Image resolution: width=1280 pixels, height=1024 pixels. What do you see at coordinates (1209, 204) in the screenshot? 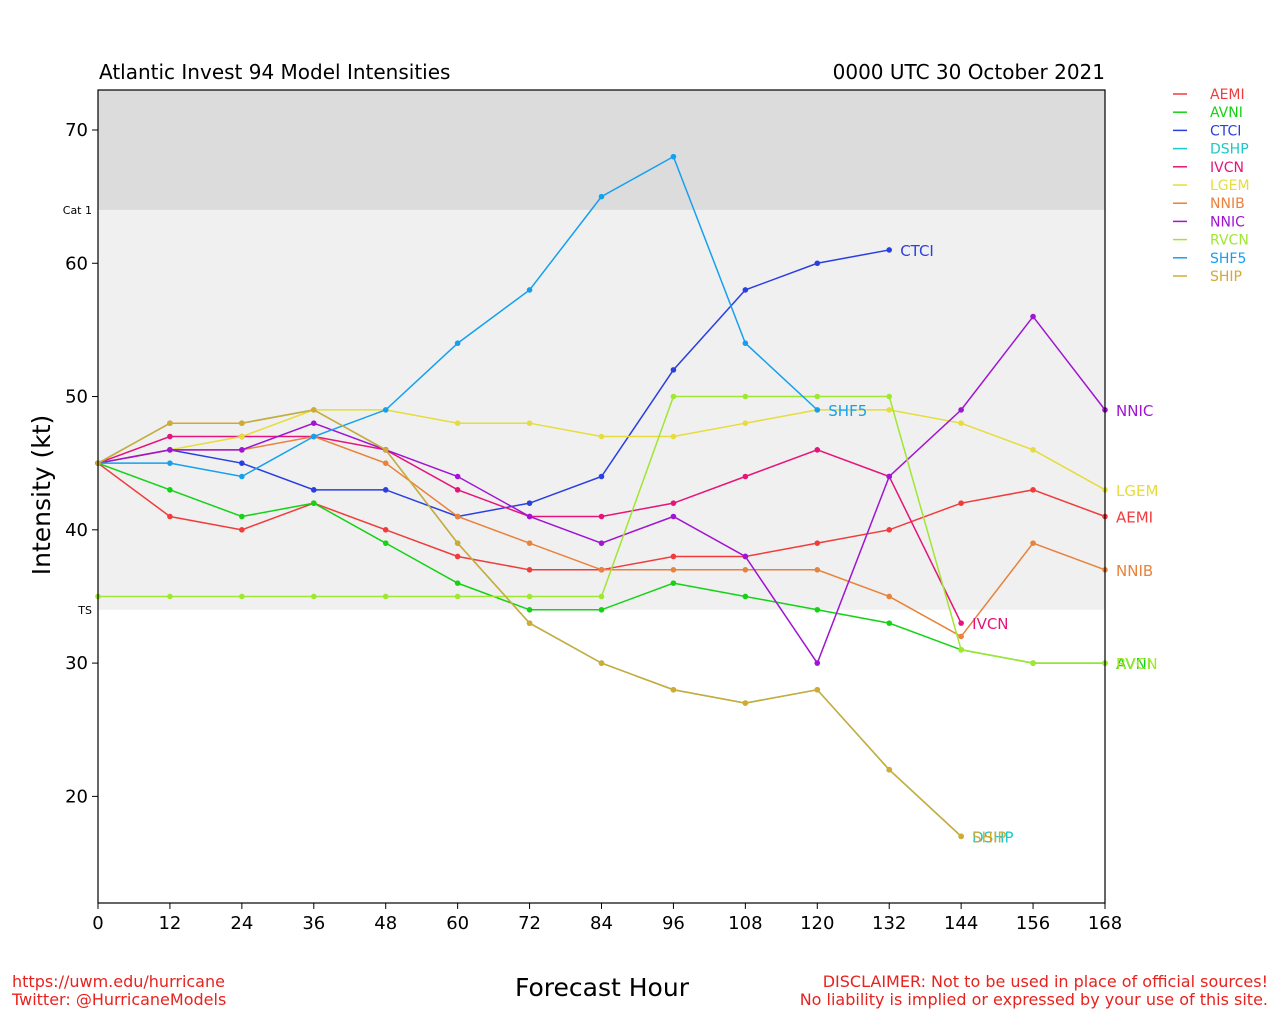
I see `legend-item-nnib: NNIB` at bounding box center [1209, 204].